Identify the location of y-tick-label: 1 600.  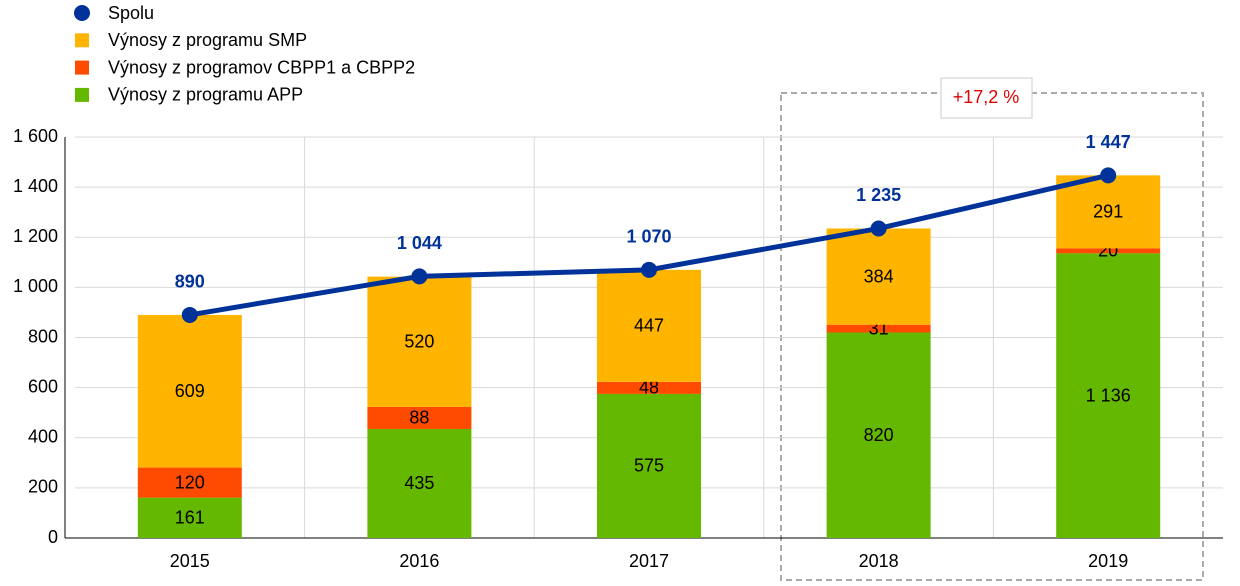
(35, 136).